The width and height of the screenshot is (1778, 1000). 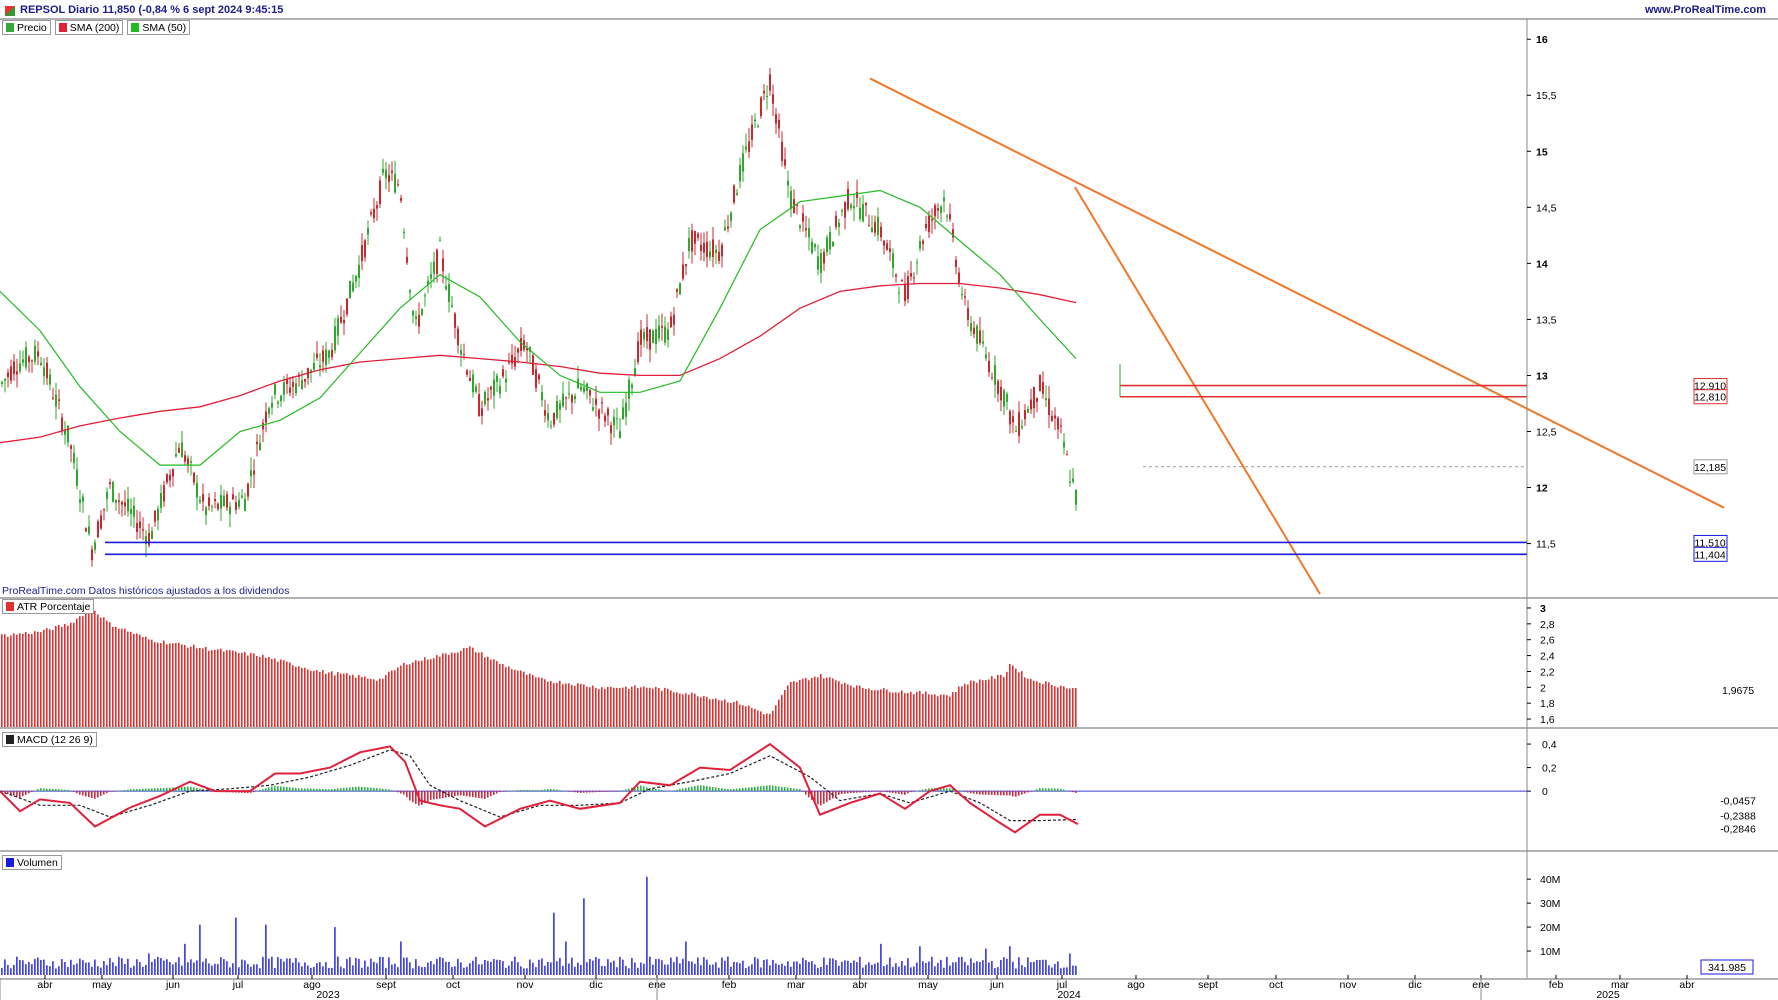 I want to click on legend-volume: Volumen, so click(x=32, y=862).